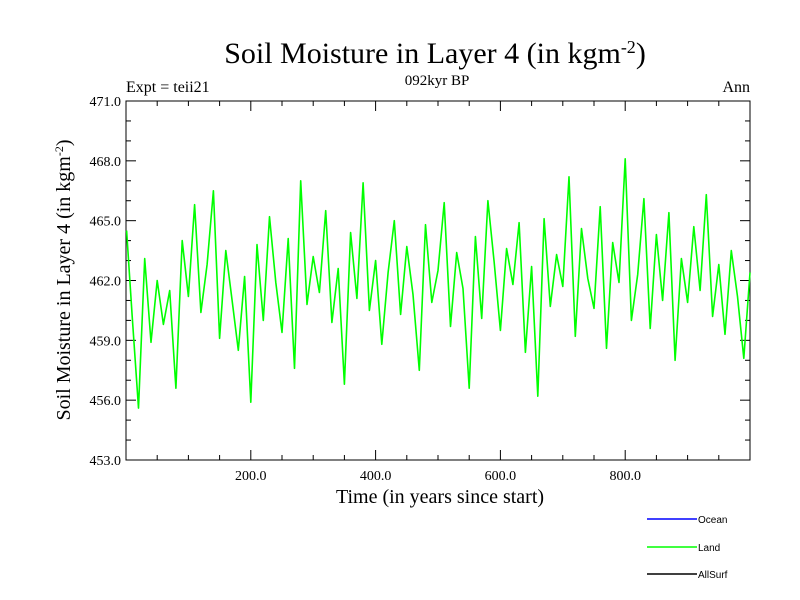  What do you see at coordinates (712, 520) in the screenshot?
I see `legend-label-ocean: Ocean` at bounding box center [712, 520].